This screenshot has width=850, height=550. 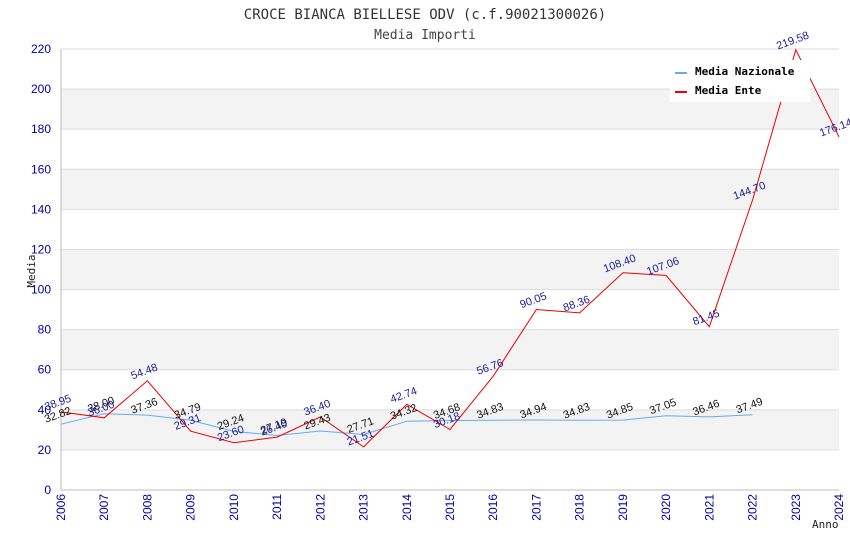 I want to click on x-tick-label: 2013, so click(x=364, y=507).